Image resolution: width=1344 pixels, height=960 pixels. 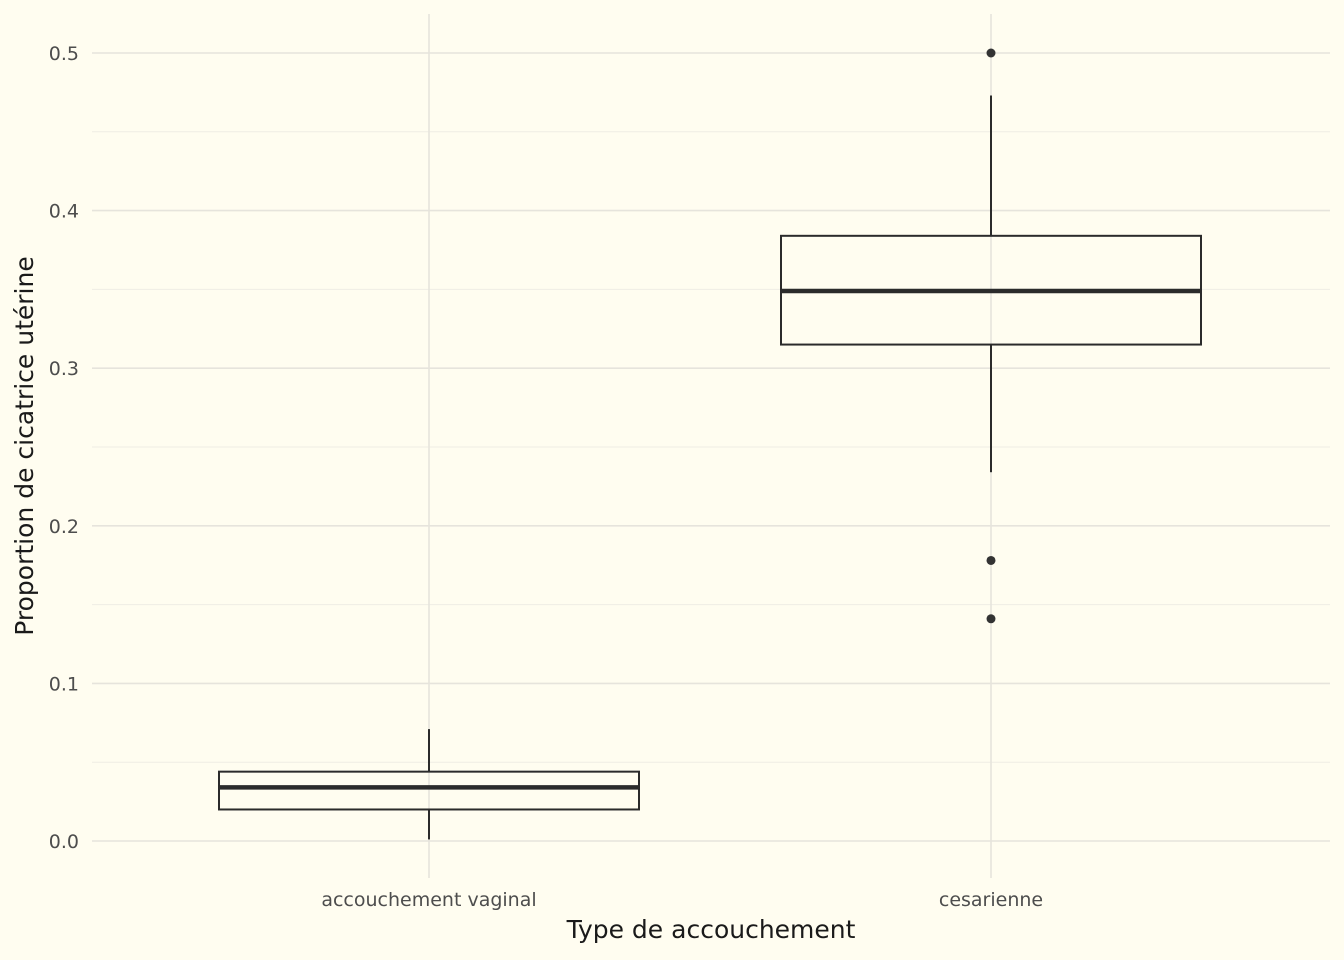 What do you see at coordinates (991, 900) in the screenshot?
I see `x-tick-label: cesarienne` at bounding box center [991, 900].